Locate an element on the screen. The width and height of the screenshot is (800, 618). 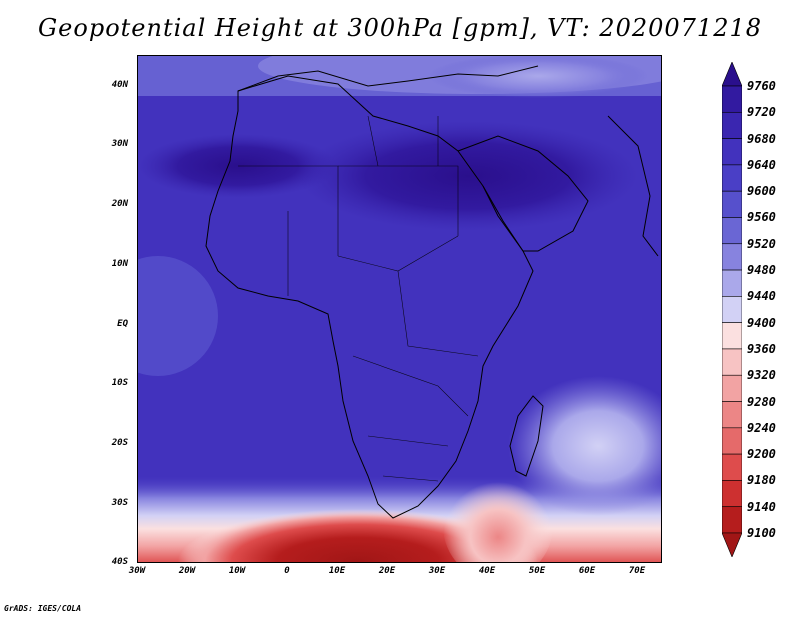
lon-label-60e: 60E is located at coordinates (587, 571).